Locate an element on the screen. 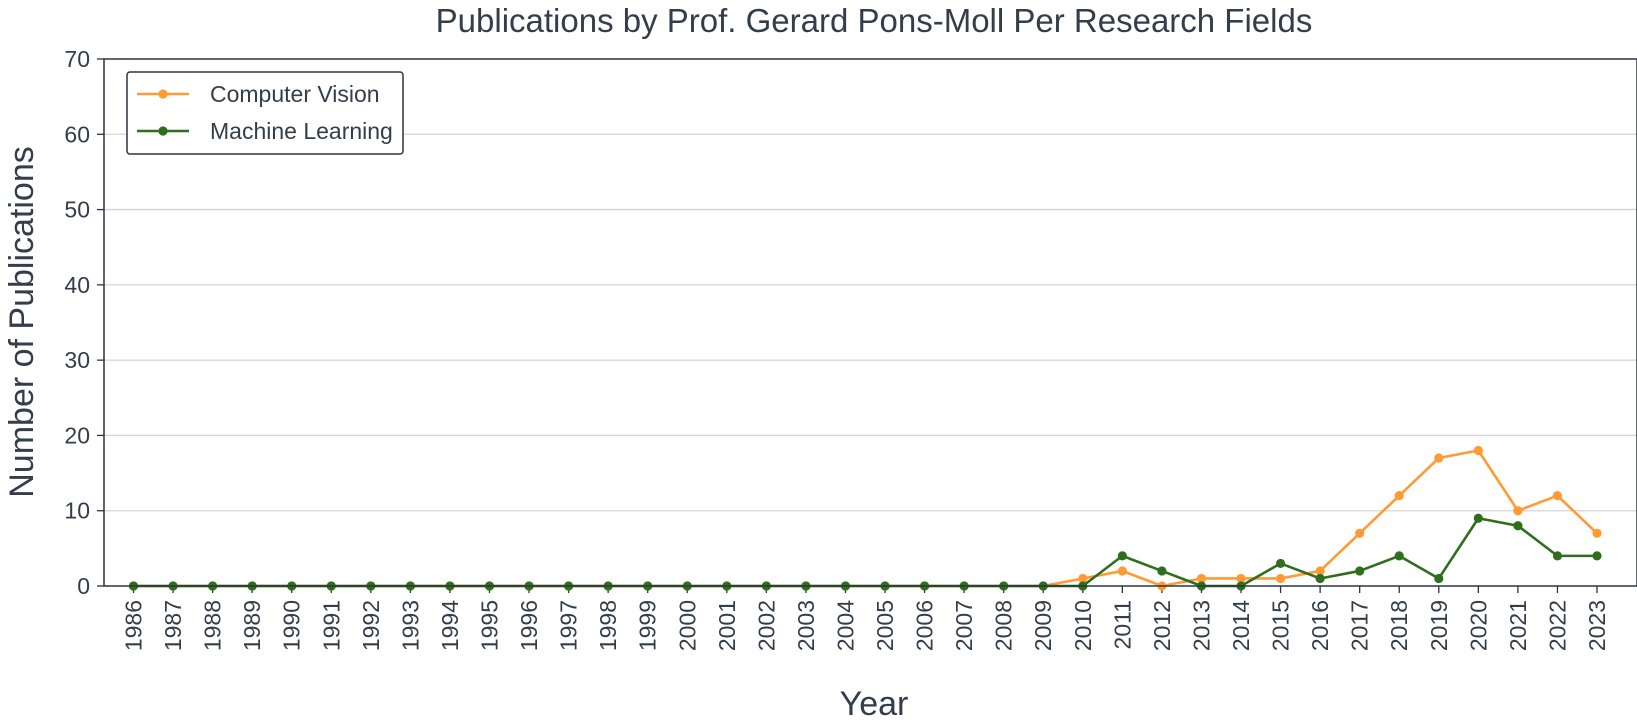  x-tick-label: 2004 is located at coordinates (845, 625).